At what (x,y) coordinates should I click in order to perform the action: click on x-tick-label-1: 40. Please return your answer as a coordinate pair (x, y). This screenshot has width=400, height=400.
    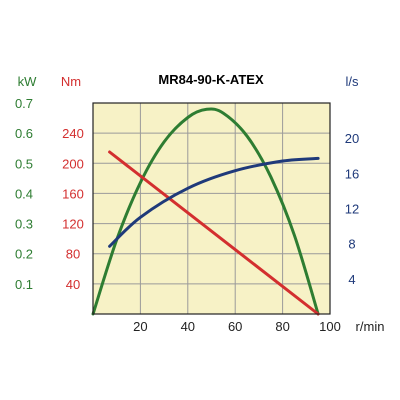
    Looking at the image, I should click on (188, 326).